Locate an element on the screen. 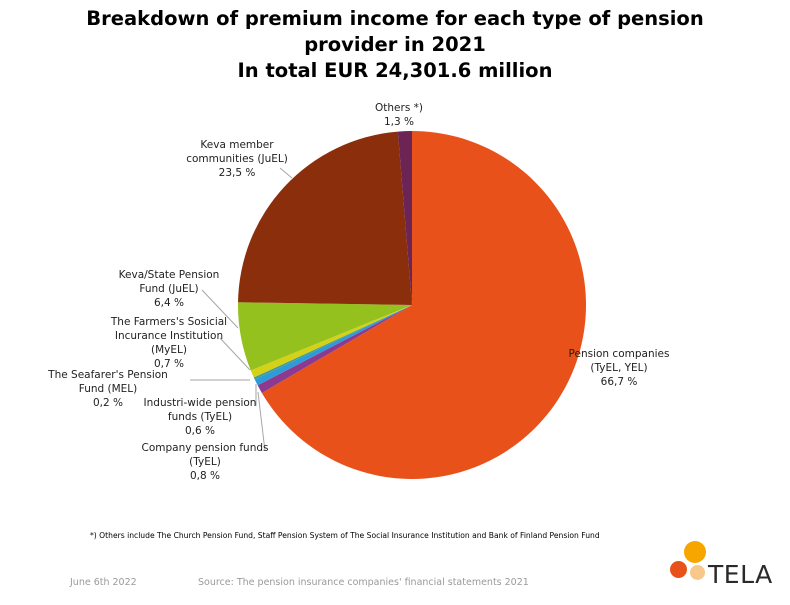 The height and width of the screenshot is (605, 790). slice-label-line: The Farmers's Sosicial is located at coordinates (168, 322).